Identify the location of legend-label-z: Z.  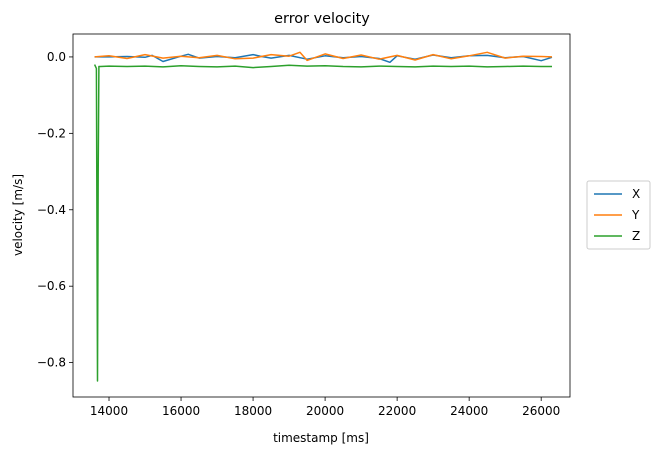
(636, 236).